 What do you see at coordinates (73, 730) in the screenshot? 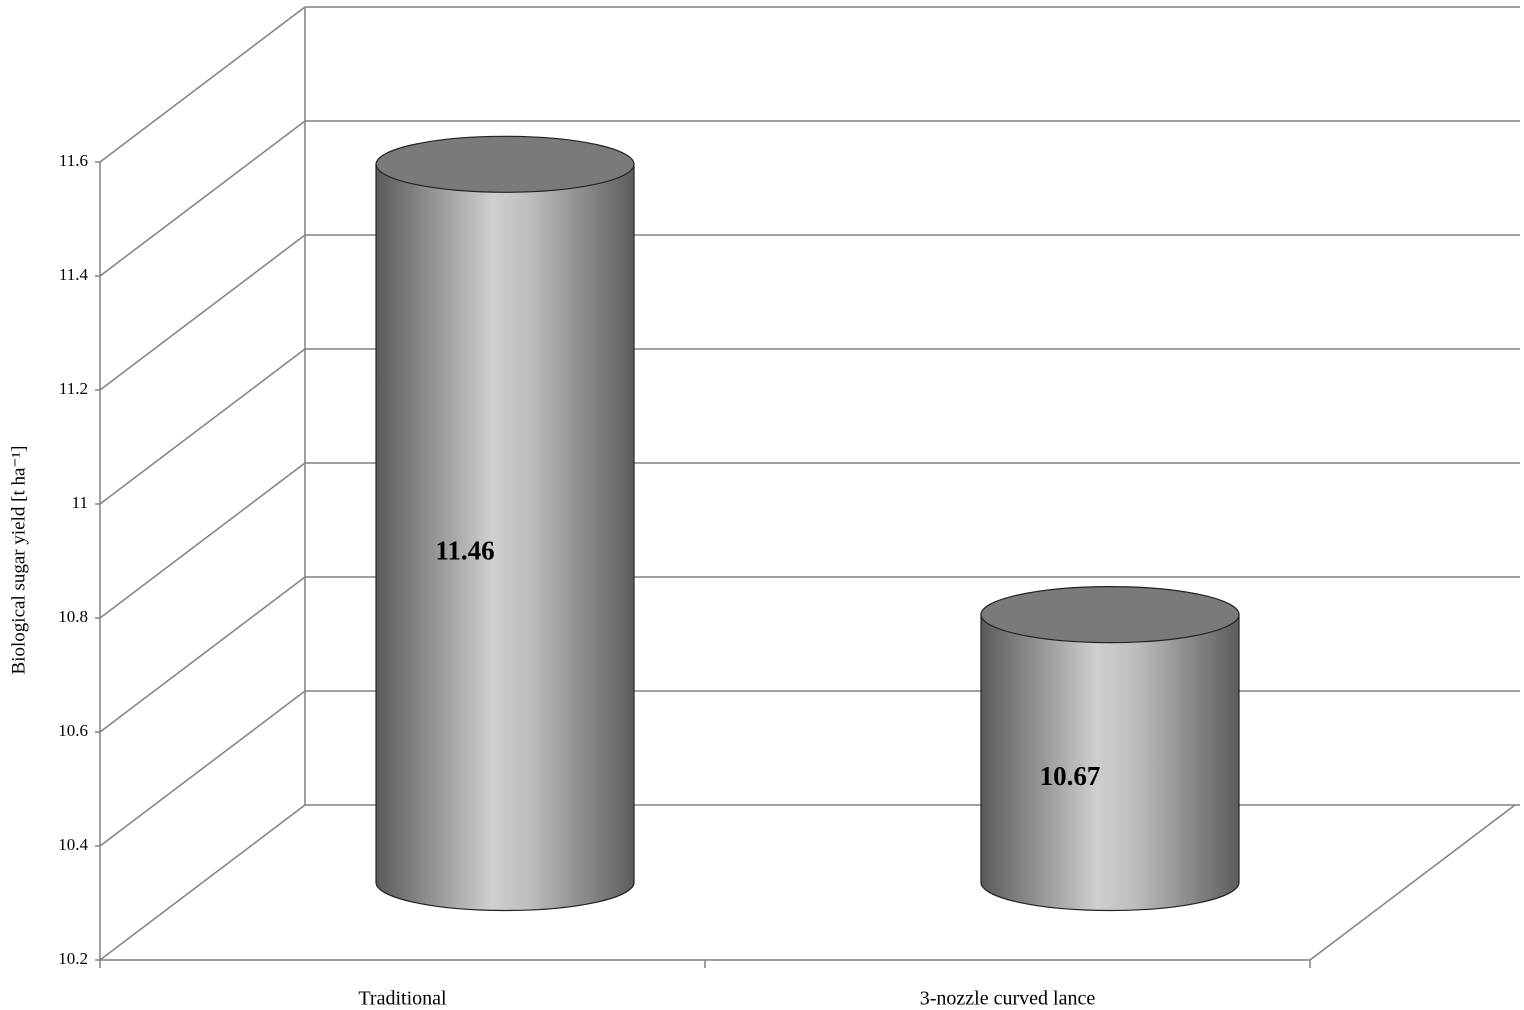
I see `y-tick-label: 10.6` at bounding box center [73, 730].